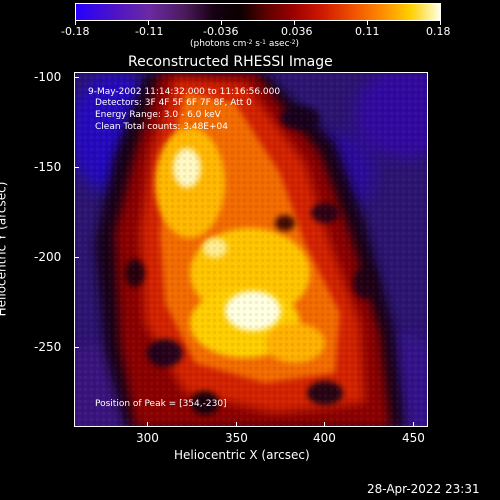  Describe the element at coordinates (438, 31) in the screenshot. I see `colorbar-tick-label: 0.18` at that location.